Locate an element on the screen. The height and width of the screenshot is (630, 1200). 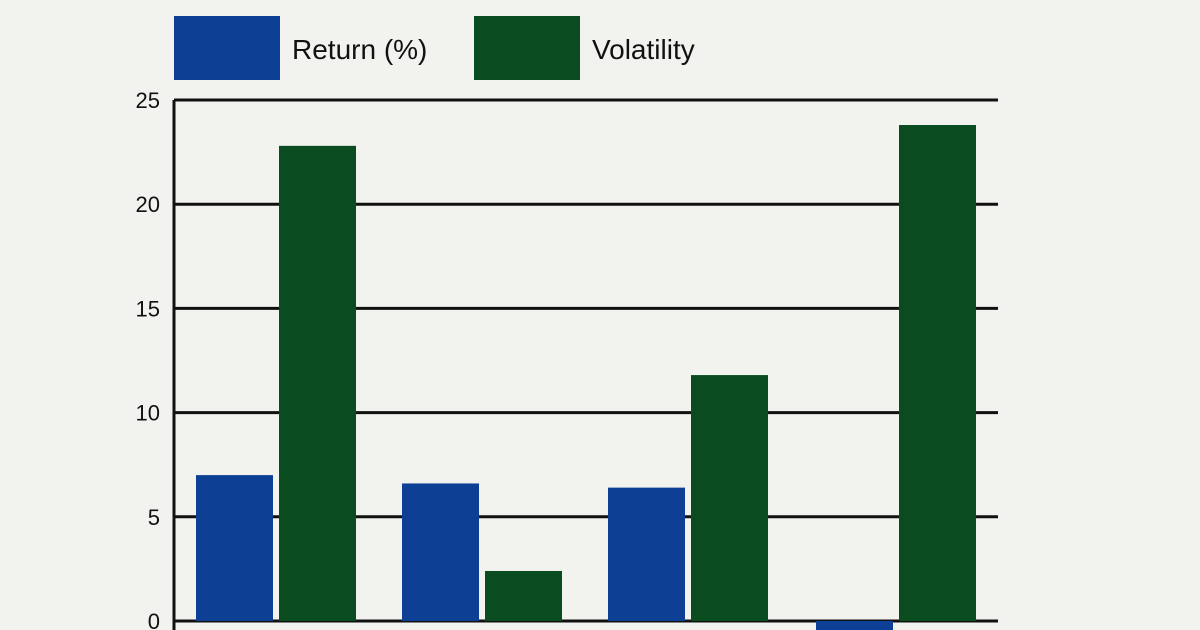
y-tick-label: 20 is located at coordinates (148, 204).